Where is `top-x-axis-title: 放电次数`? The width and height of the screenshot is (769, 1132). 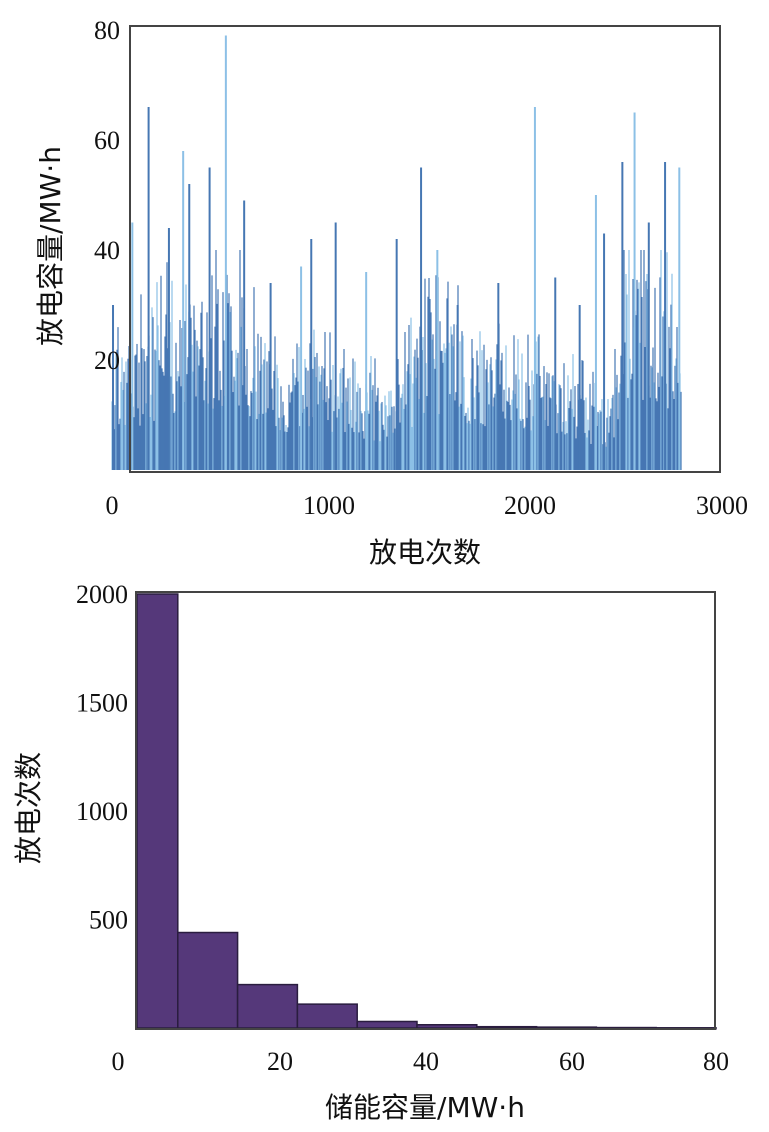
top-x-axis-title: 放电次数 is located at coordinates (425, 552).